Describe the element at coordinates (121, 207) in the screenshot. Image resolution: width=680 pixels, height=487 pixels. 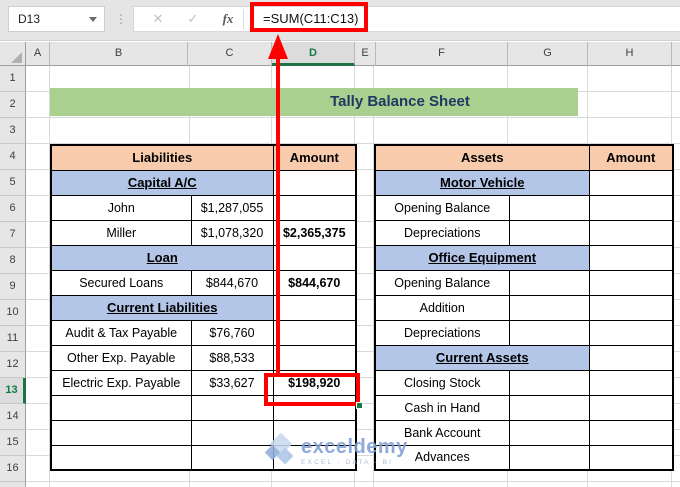
I see `cell: John` at that location.